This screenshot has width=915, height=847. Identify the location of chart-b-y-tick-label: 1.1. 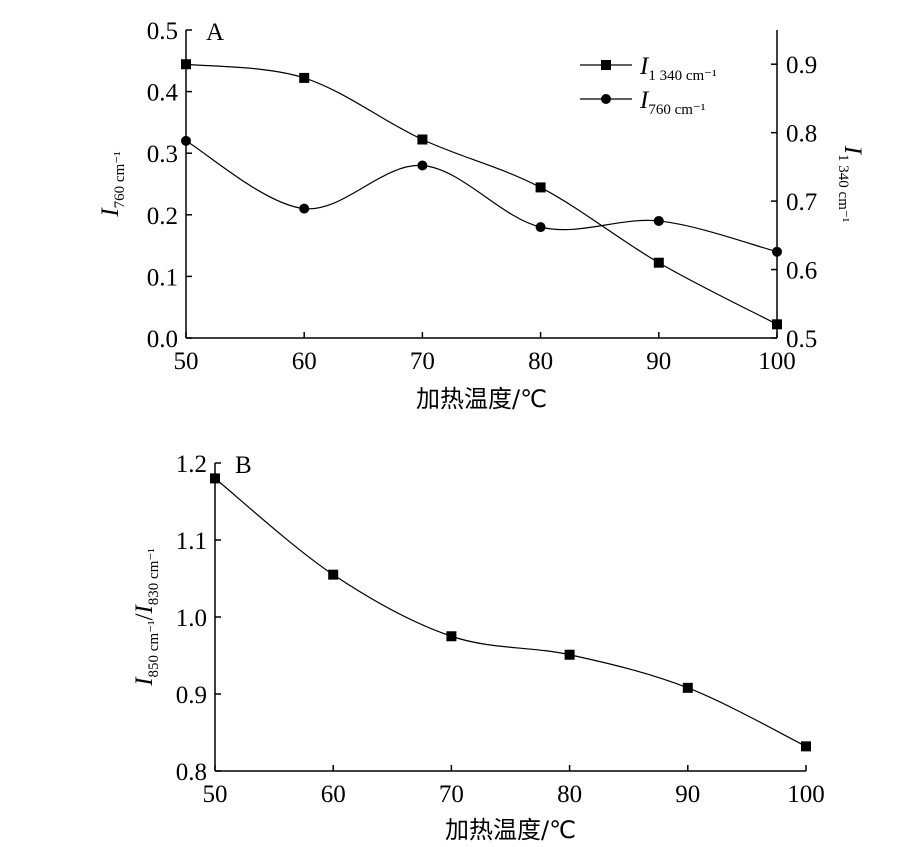
(191, 541).